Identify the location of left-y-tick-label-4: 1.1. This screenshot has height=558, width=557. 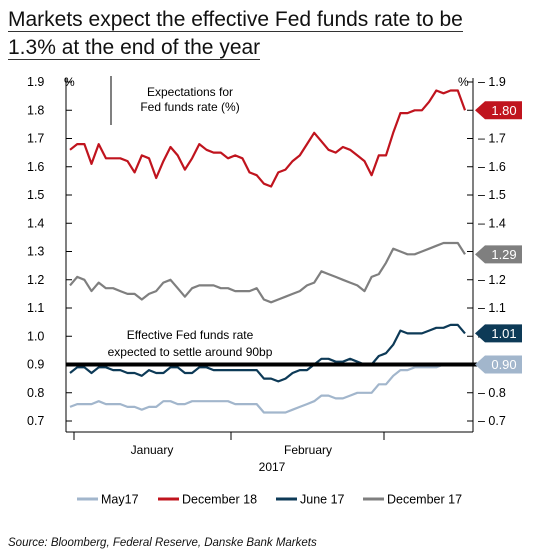
(35, 308).